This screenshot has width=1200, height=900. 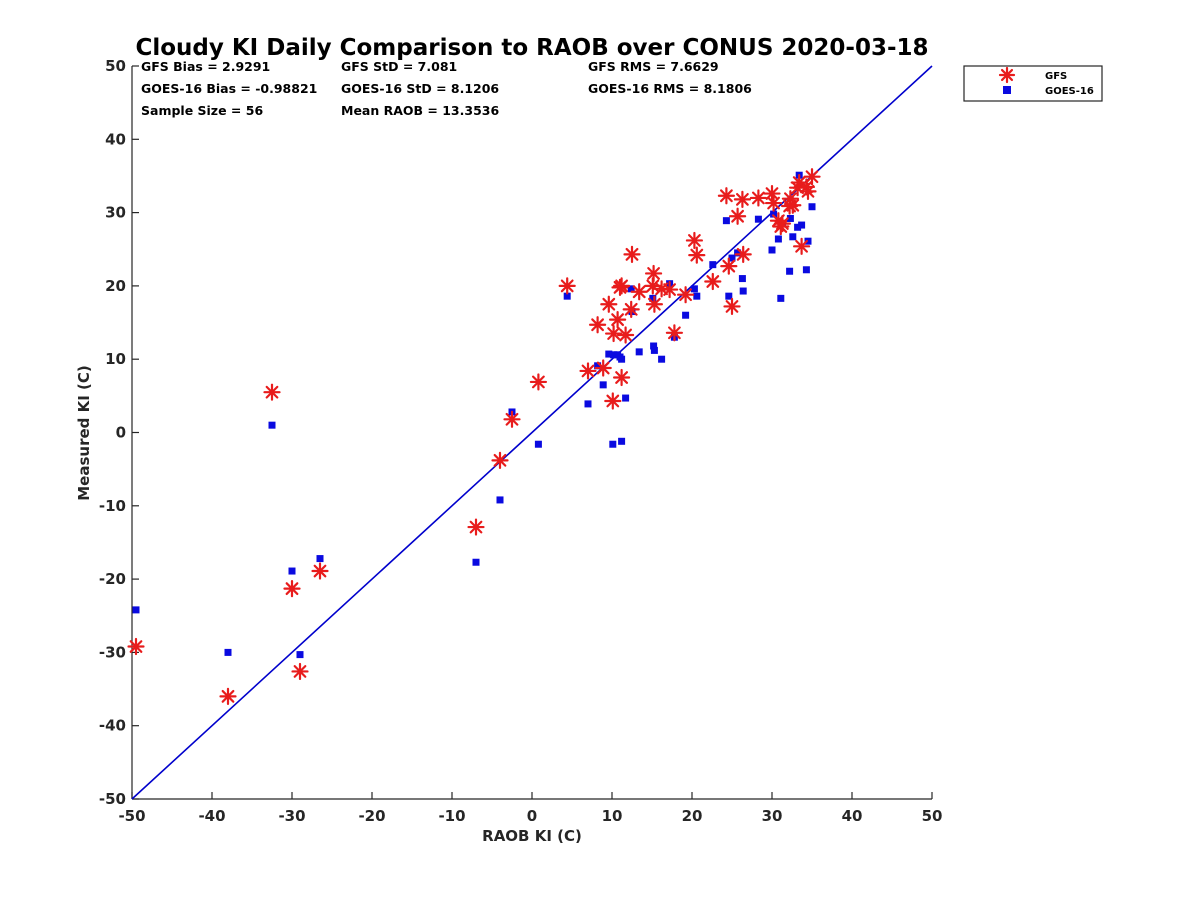 What do you see at coordinates (115, 359) in the screenshot?
I see `y-tick-label: 10` at bounding box center [115, 359].